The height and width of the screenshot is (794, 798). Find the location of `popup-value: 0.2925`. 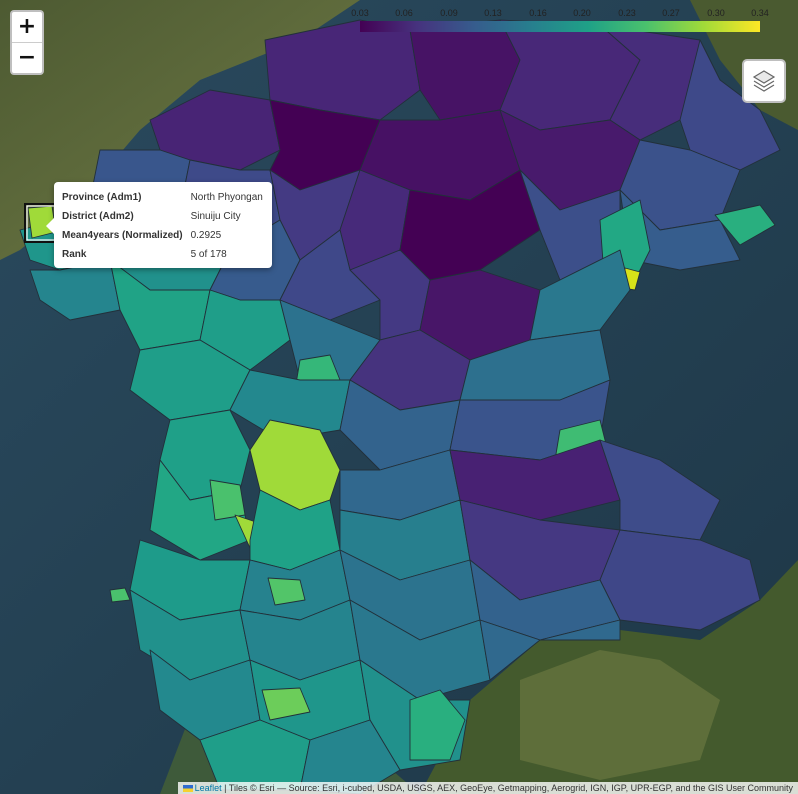

popup-value: 0.2925 is located at coordinates (206, 235).